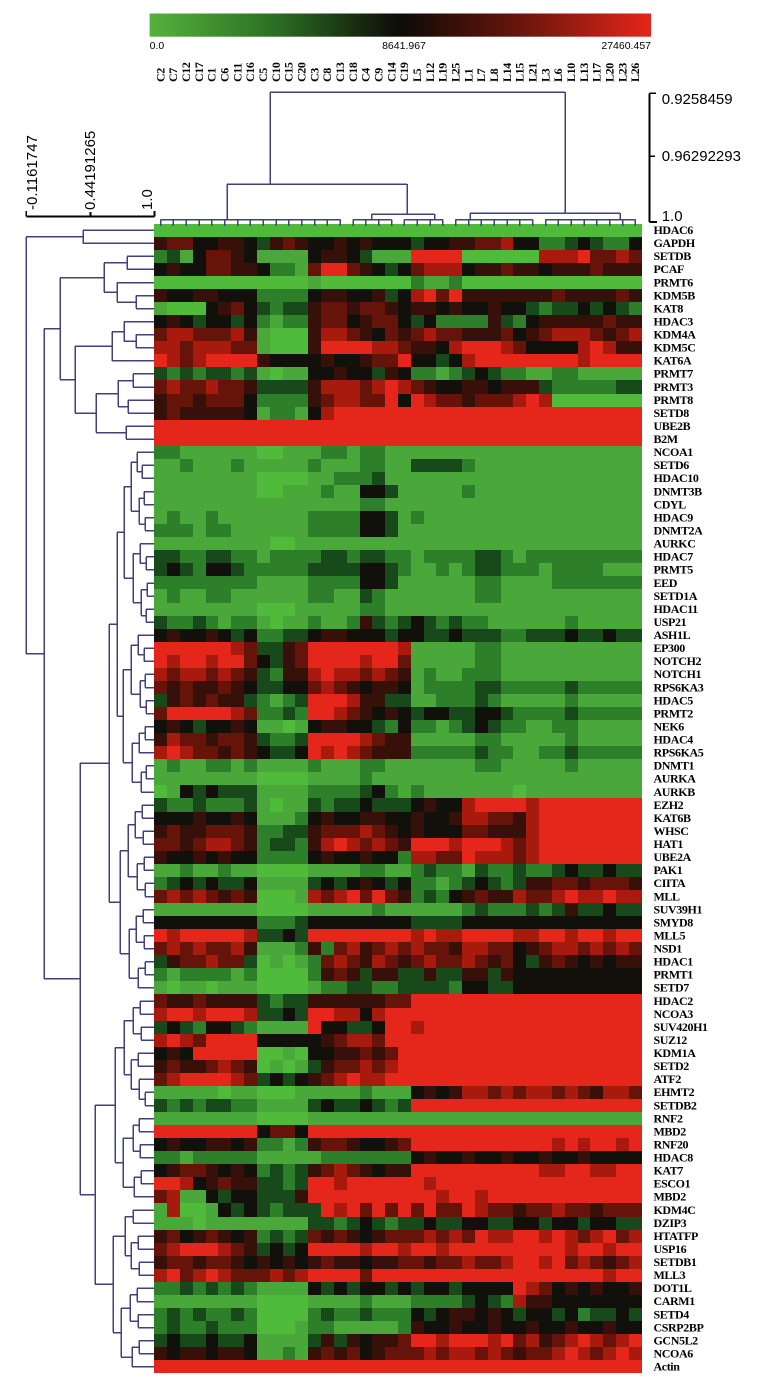 The width and height of the screenshot is (761, 1391). What do you see at coordinates (674, 1354) in the screenshot?
I see `svg-text: NCOA6` at bounding box center [674, 1354].